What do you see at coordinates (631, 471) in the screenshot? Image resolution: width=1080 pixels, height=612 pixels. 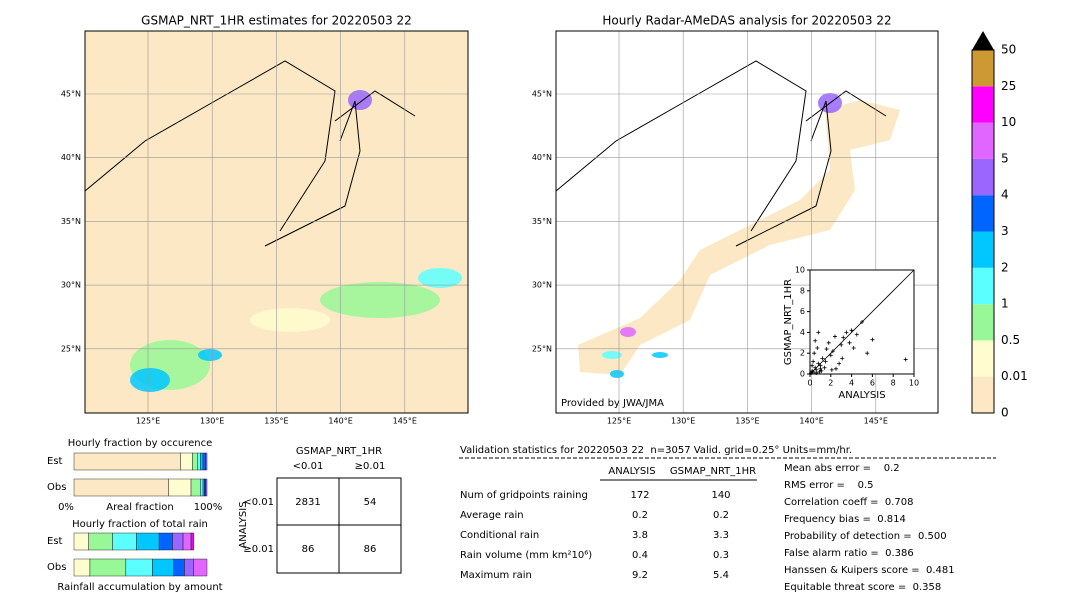 I see `col-header: ANALYSIS` at bounding box center [631, 471].